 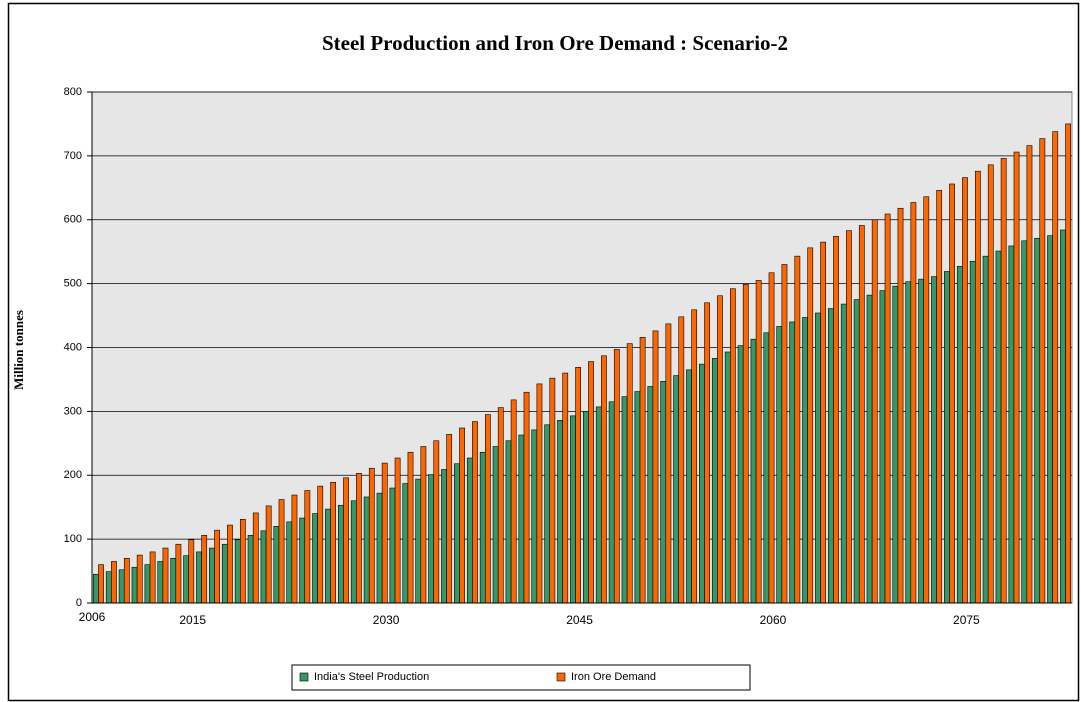 I want to click on y-tick-label: 500, so click(x=73, y=284).